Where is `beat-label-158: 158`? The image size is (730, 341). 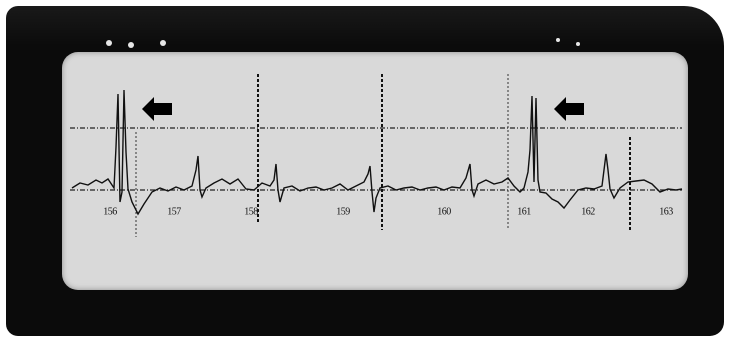 beat-label-158: 158 is located at coordinates (251, 211).